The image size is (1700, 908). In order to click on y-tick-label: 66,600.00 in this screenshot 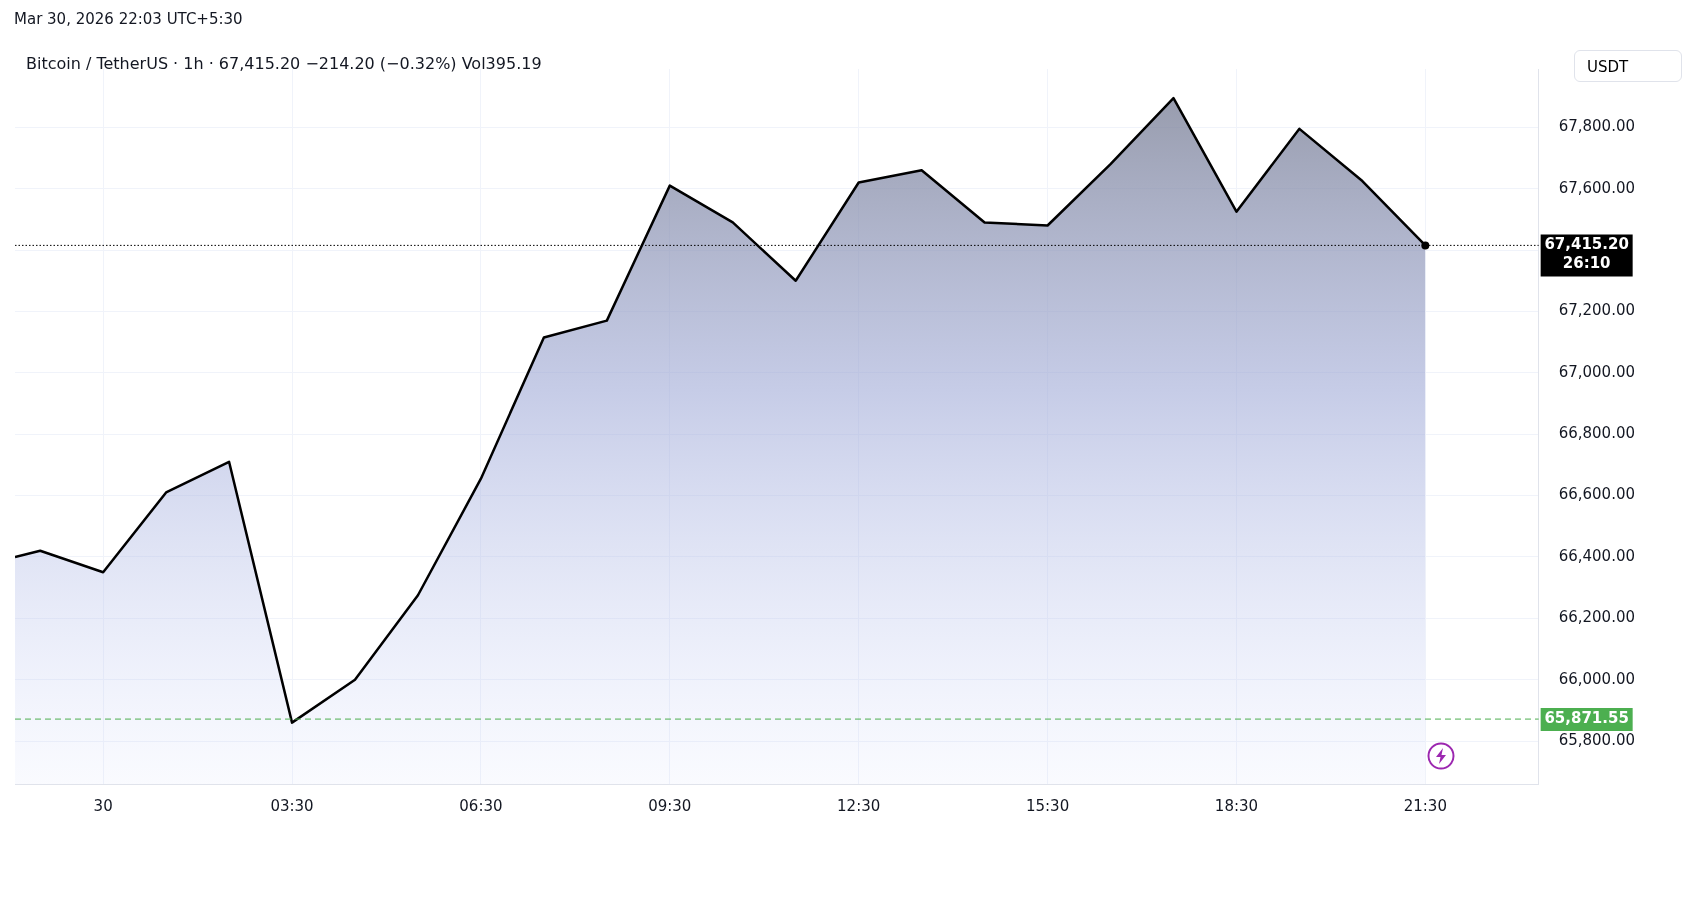, I will do `click(1596, 494)`.